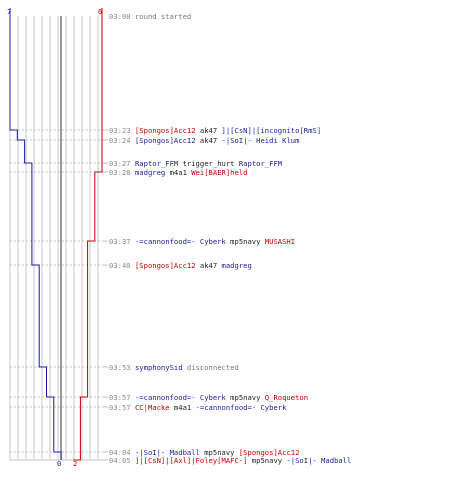  What do you see at coordinates (122, 265) in the screenshot?
I see `event-time: 03:40` at bounding box center [122, 265].